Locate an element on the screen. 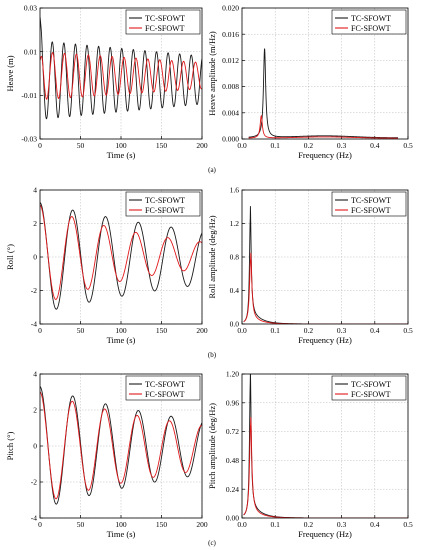  y-tick-label: 4 is located at coordinates (35, 190).